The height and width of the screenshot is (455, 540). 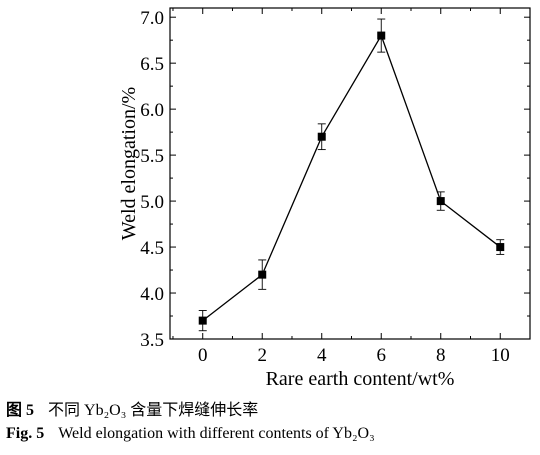 What do you see at coordinates (152, 110) in the screenshot?
I see `y-tick-label: 6.0` at bounding box center [152, 110].